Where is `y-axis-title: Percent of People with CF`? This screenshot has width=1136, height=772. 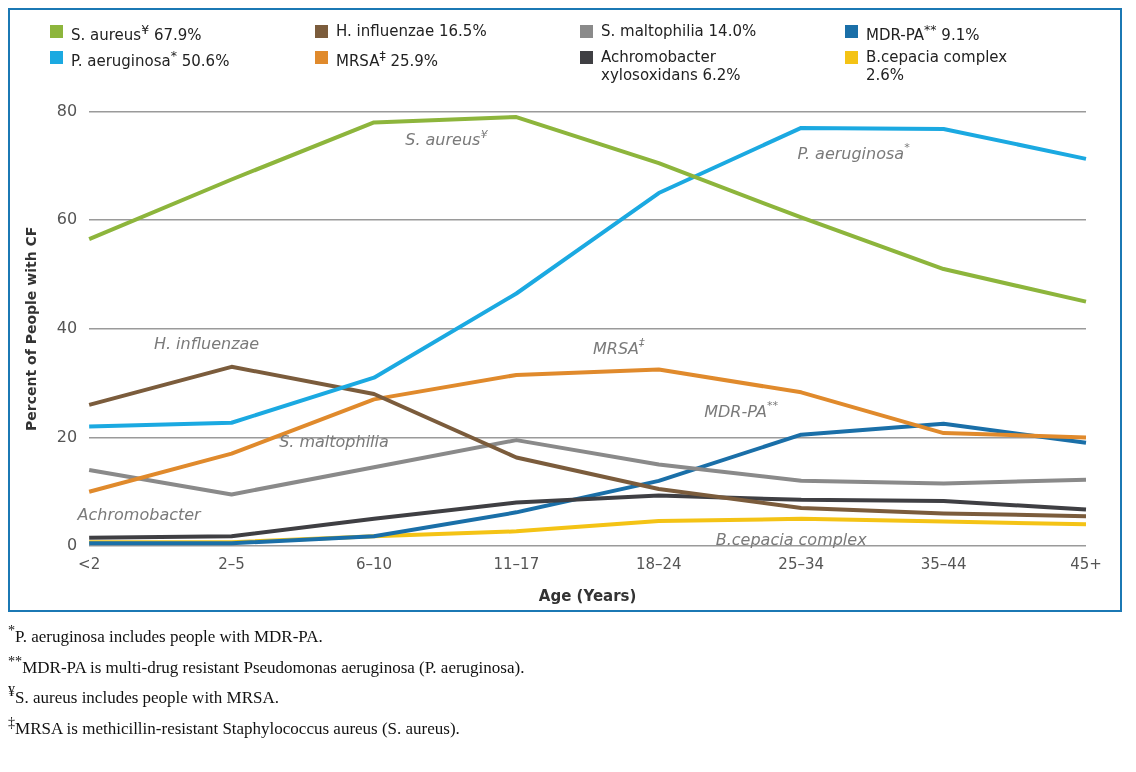
y-axis-title: Percent of People with CF is located at coordinates (31, 328).